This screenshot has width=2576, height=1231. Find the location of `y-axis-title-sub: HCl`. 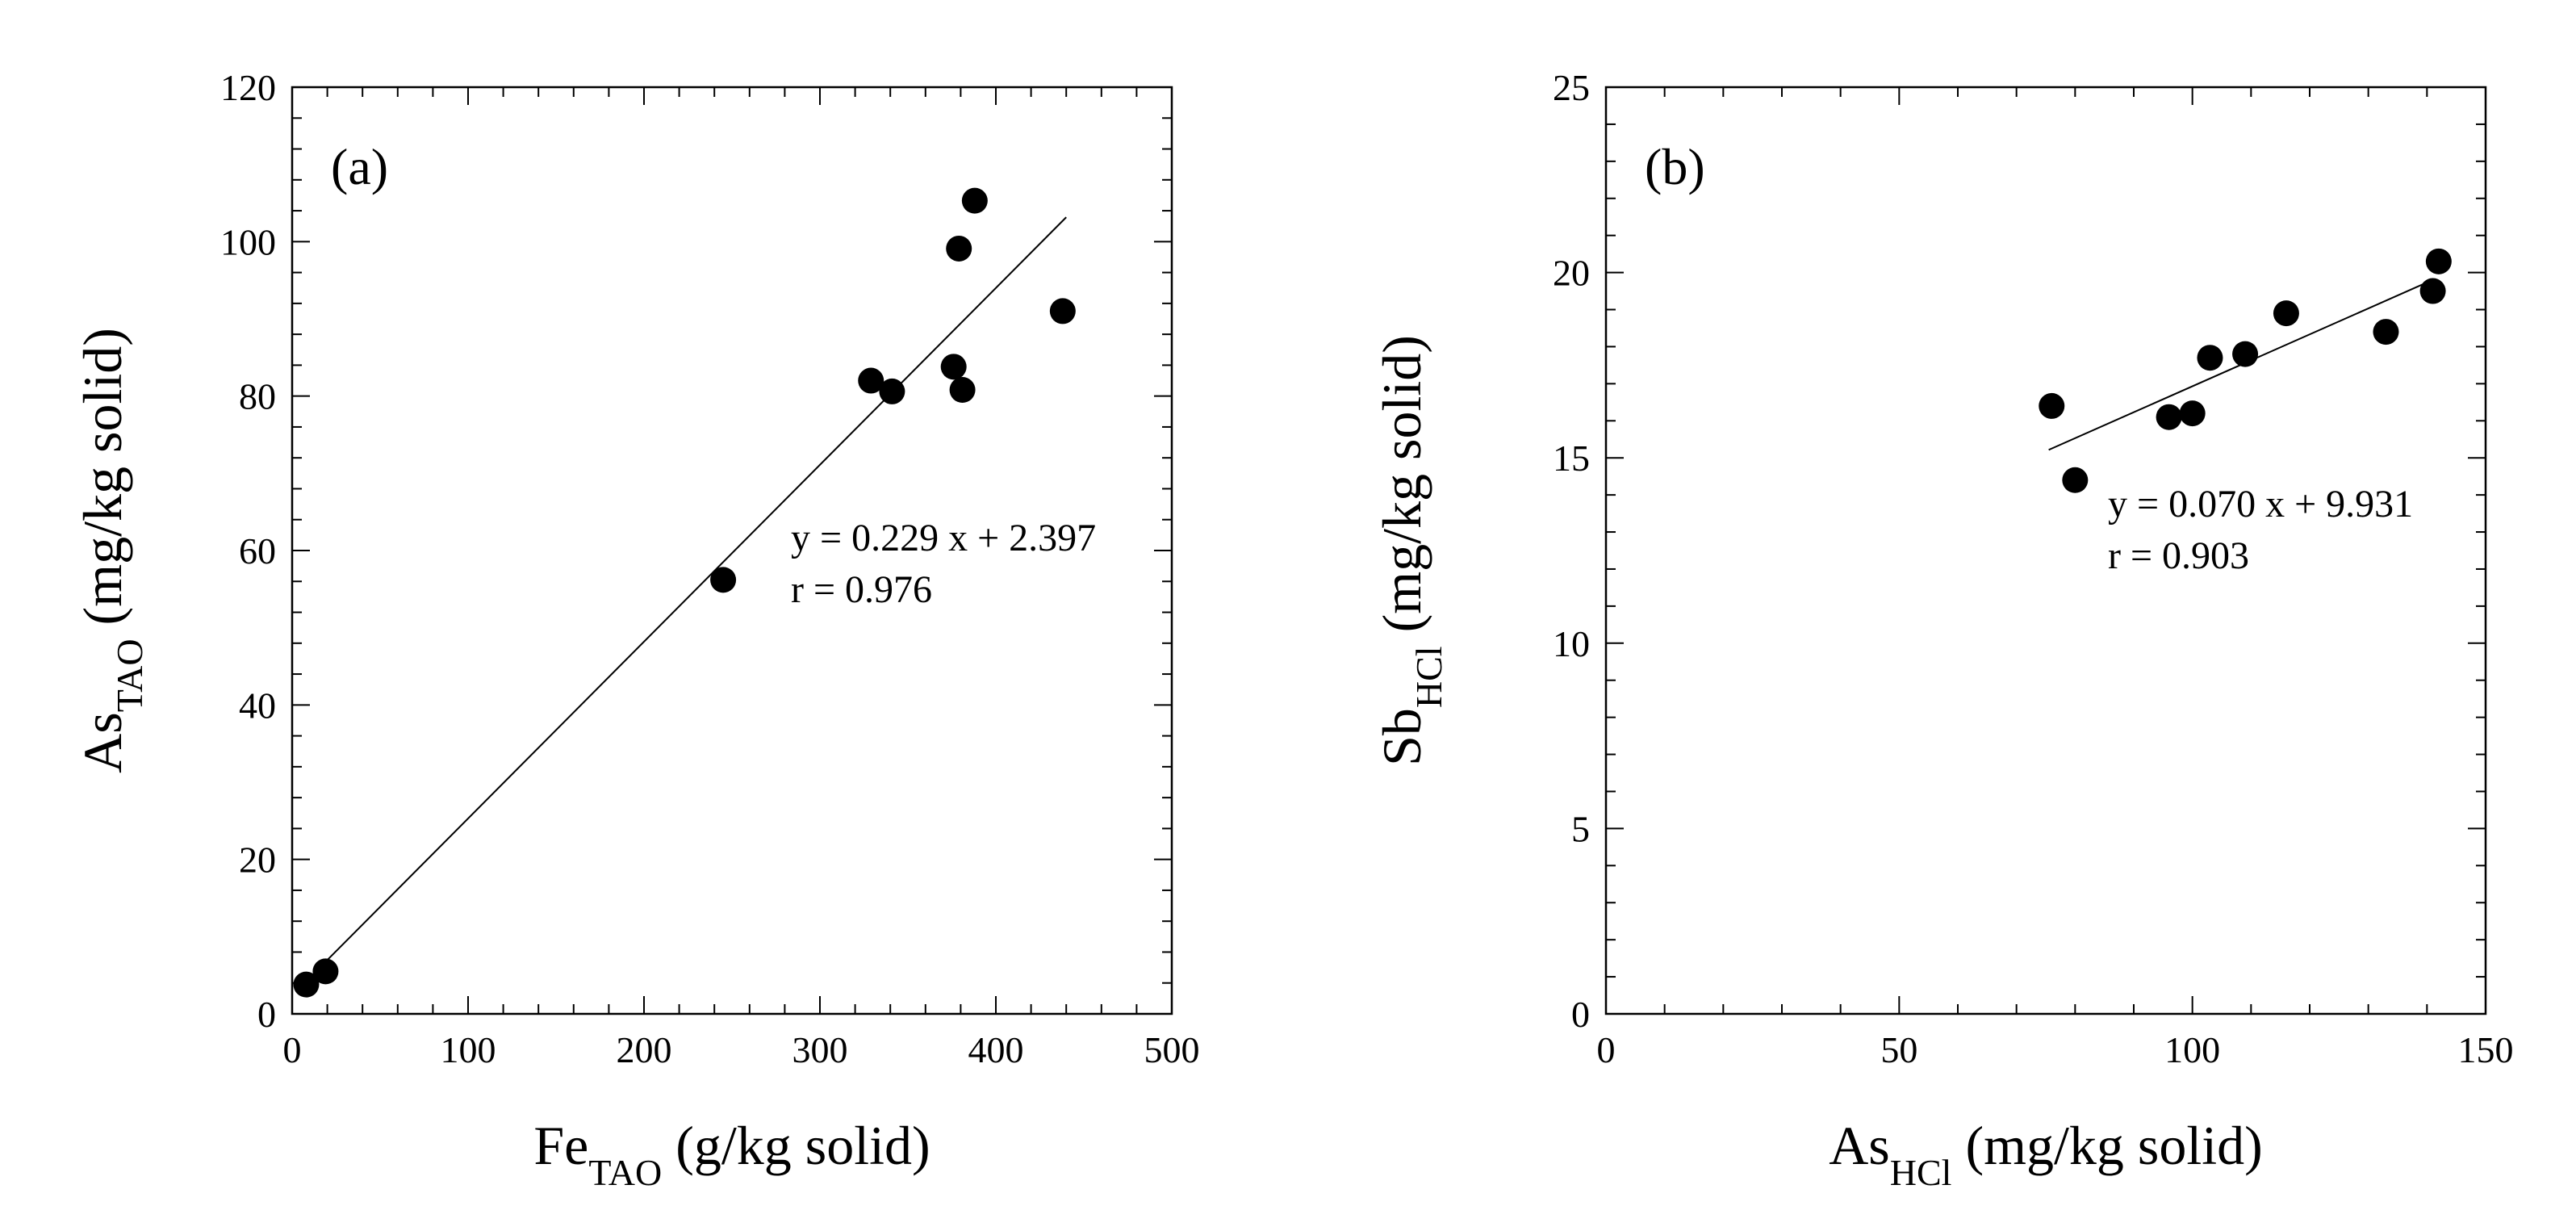

y-axis-title-sub: HCl is located at coordinates (1428, 677).